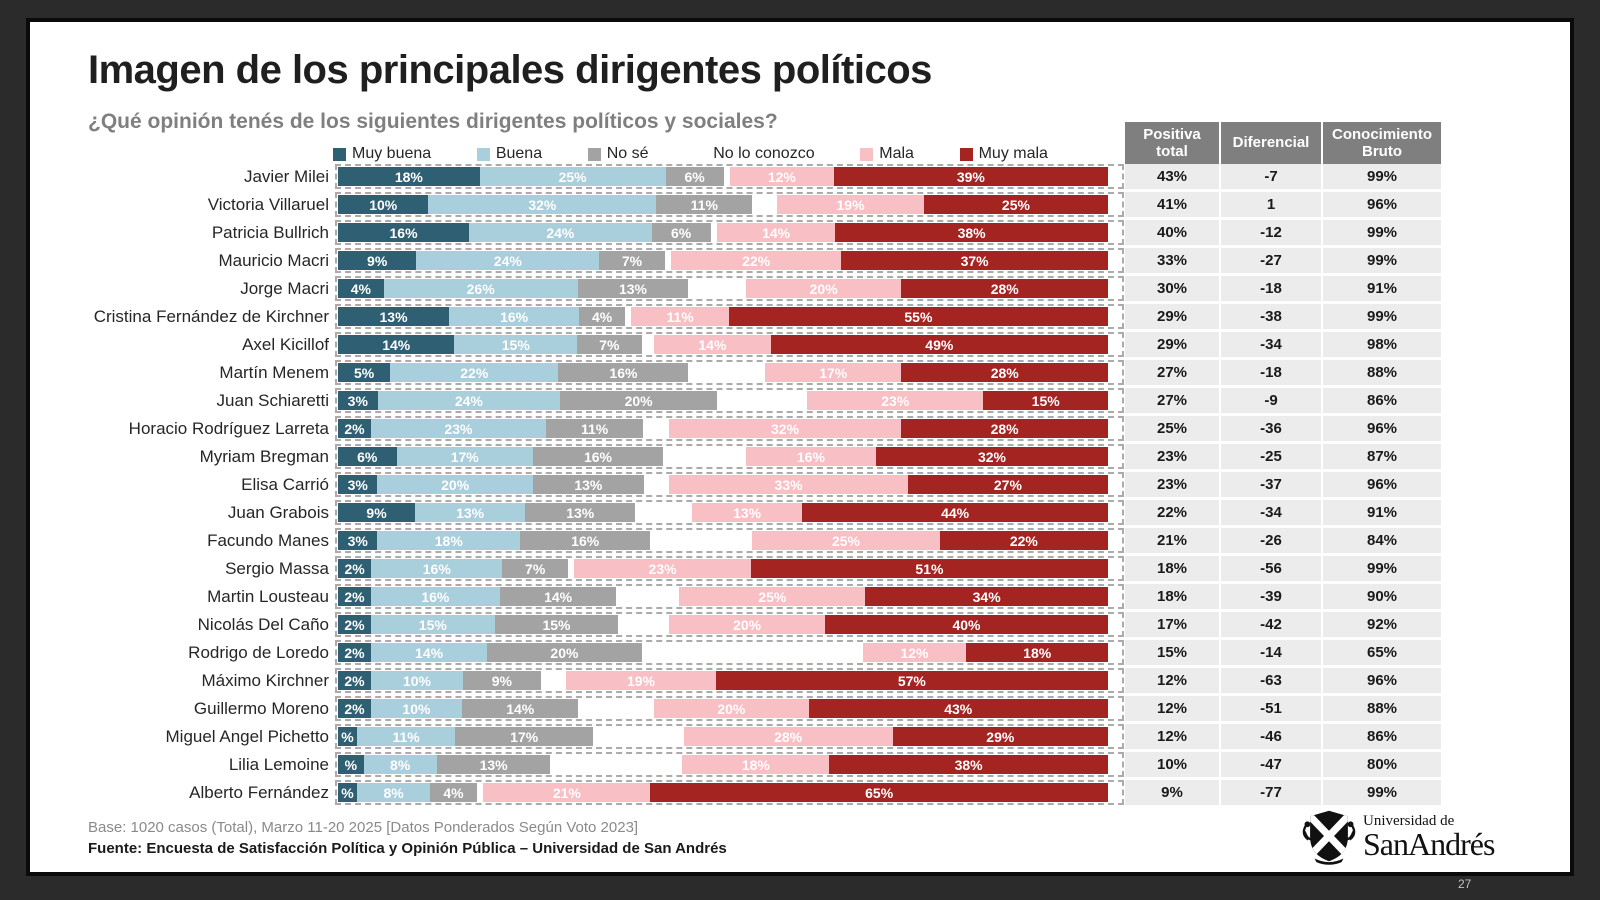 The image size is (1600, 900). I want to click on bar-segment-buena: 32%, so click(542, 204).